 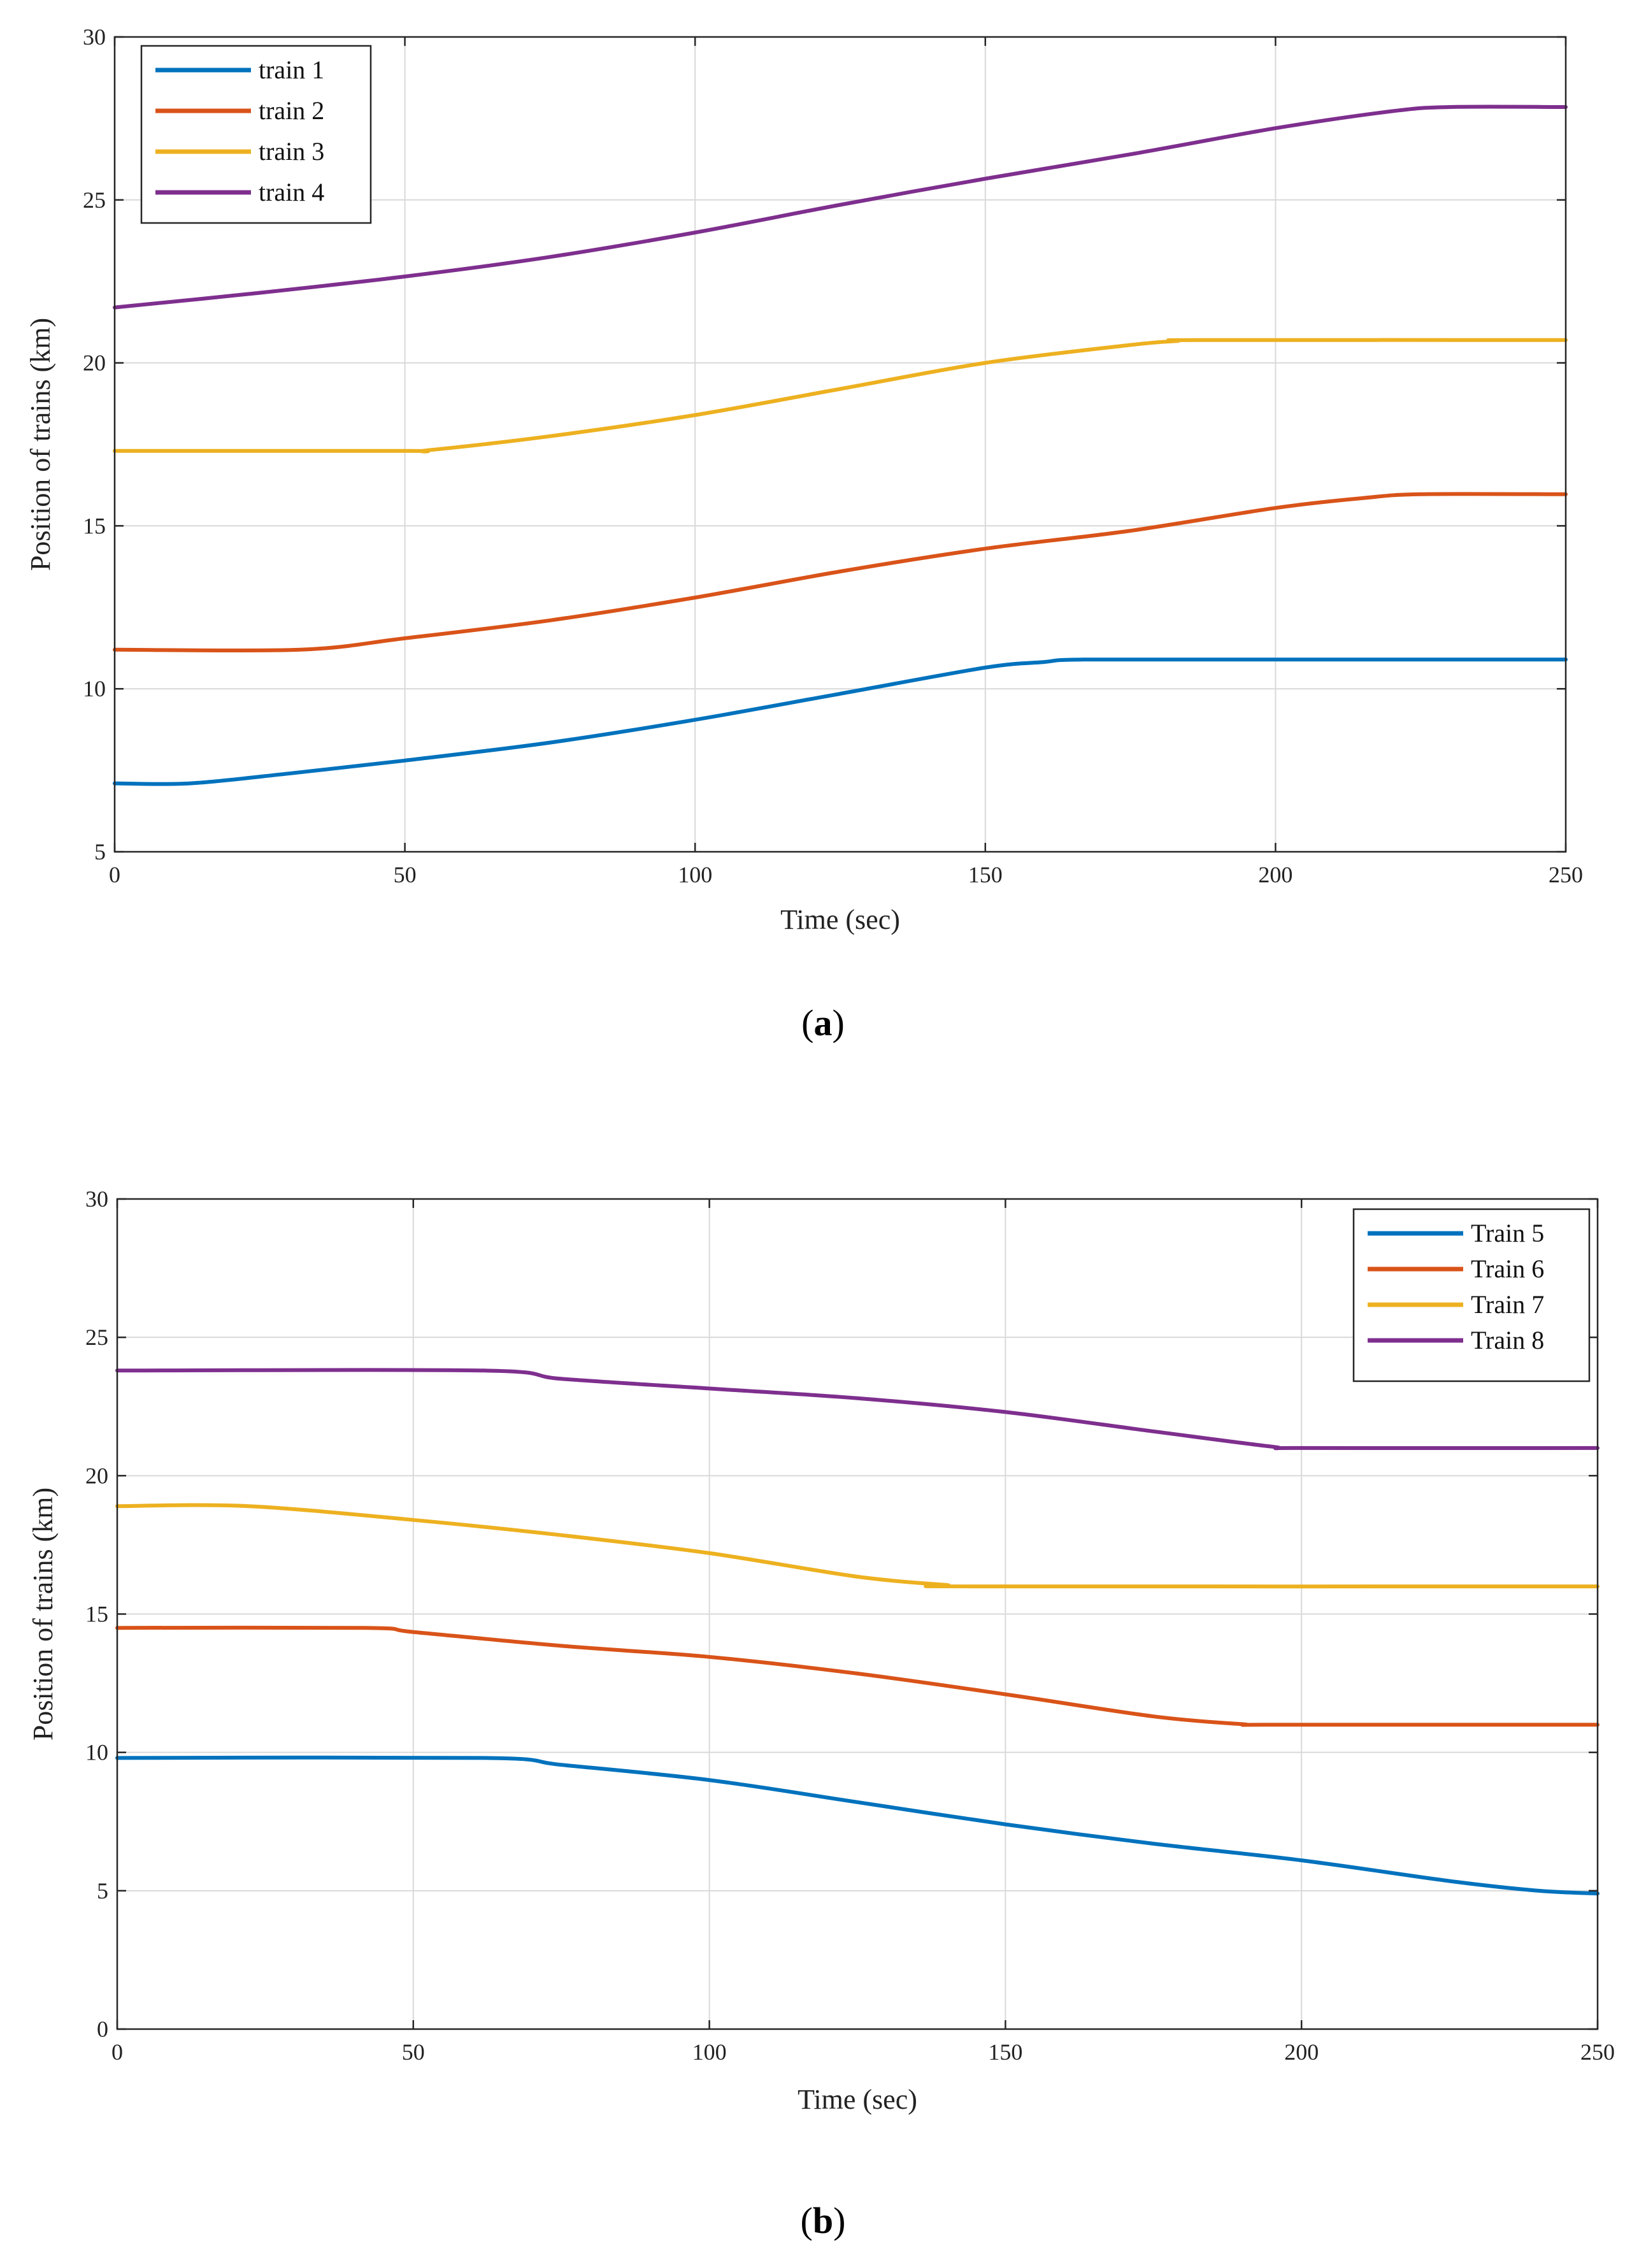 I want to click on legend-entry: Train 8, so click(x=1507, y=1340).